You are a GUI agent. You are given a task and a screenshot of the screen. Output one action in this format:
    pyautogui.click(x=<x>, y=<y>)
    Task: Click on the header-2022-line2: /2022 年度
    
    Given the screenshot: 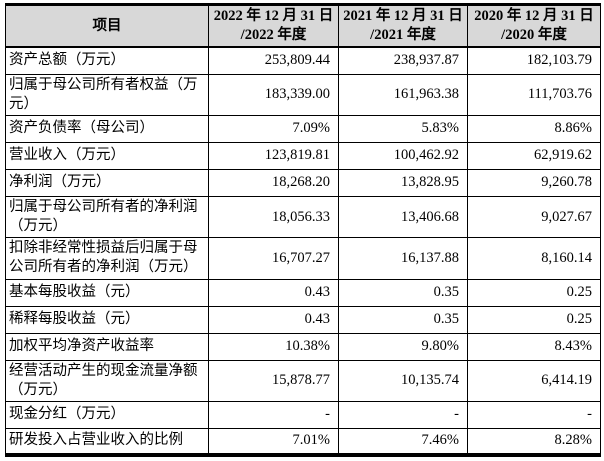 What is the action you would take?
    pyautogui.click(x=273, y=35)
    